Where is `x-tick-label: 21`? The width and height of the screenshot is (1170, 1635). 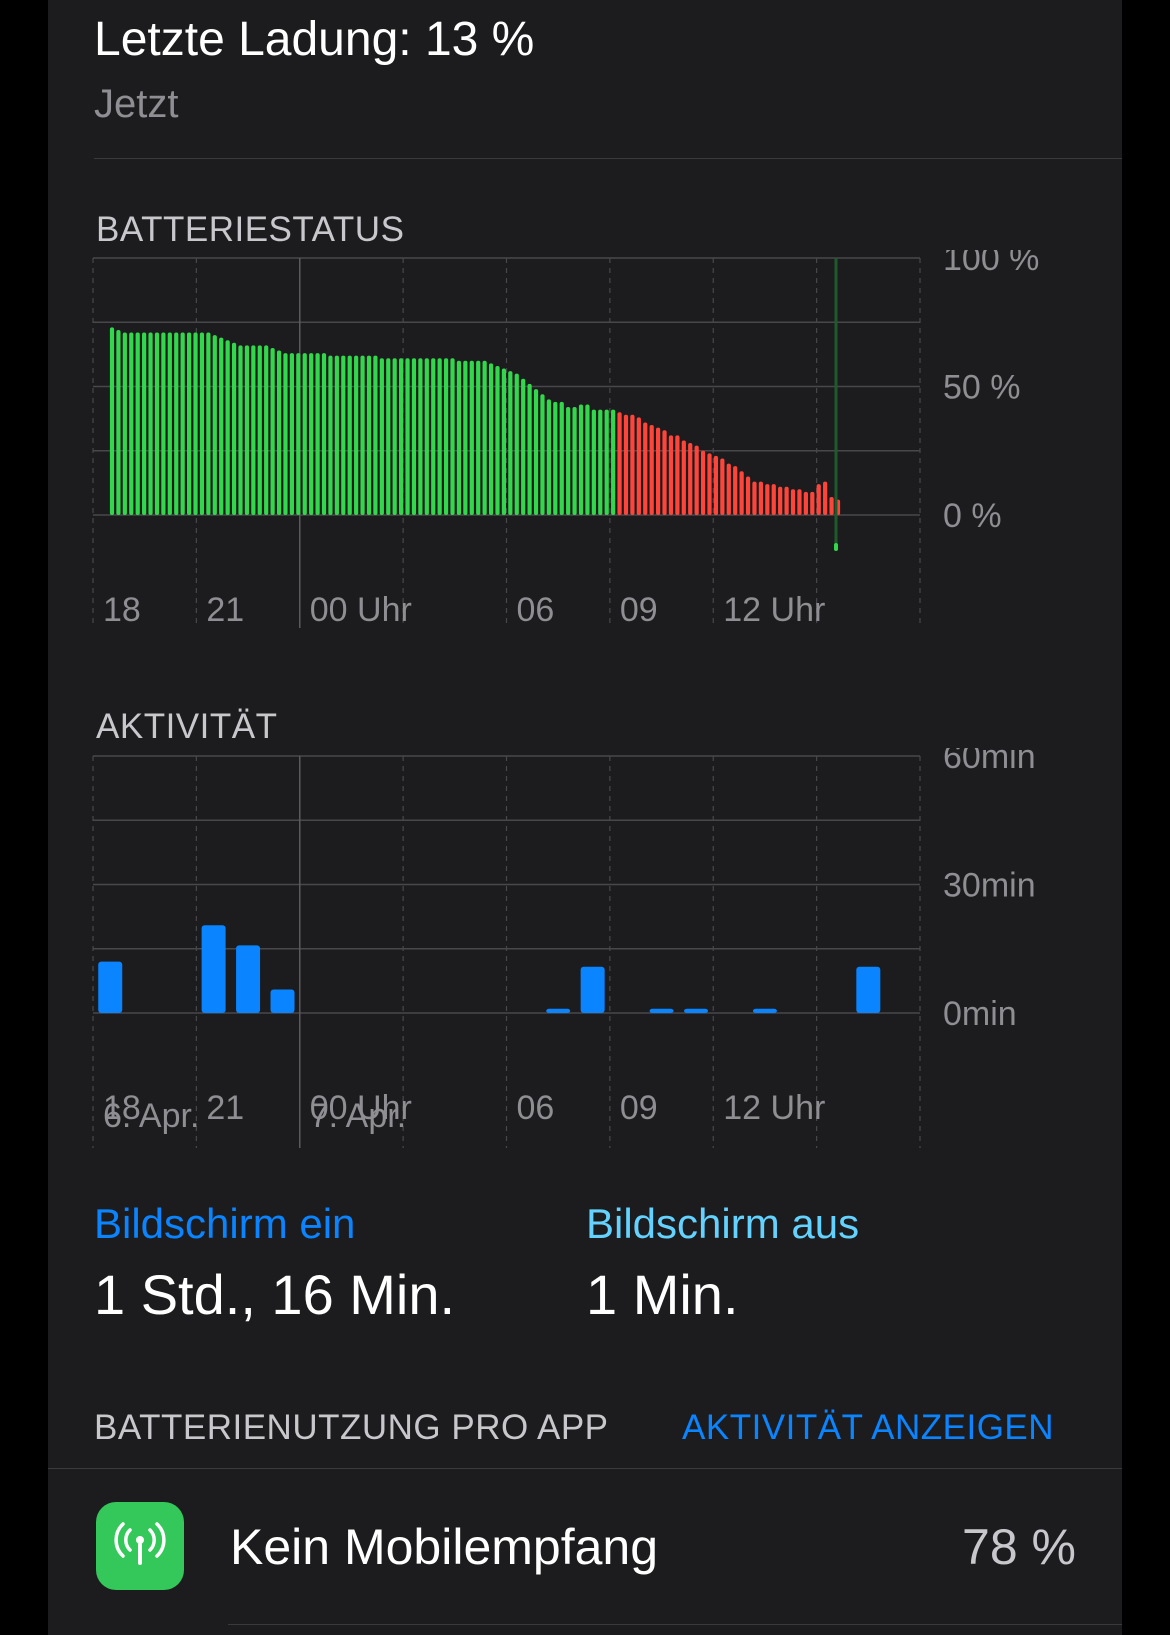 x-tick-label: 21 is located at coordinates (225, 1108).